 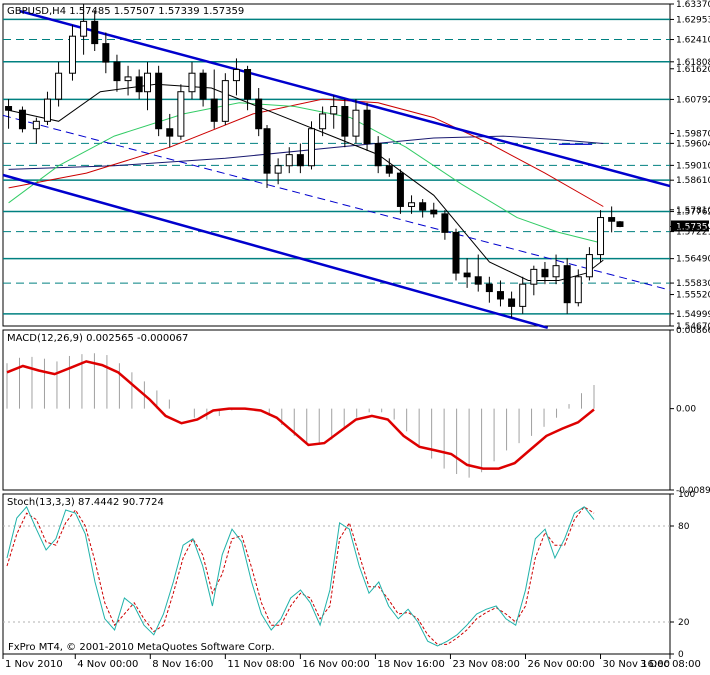 I want to click on stoch-tick-label: 100, so click(x=686, y=495).